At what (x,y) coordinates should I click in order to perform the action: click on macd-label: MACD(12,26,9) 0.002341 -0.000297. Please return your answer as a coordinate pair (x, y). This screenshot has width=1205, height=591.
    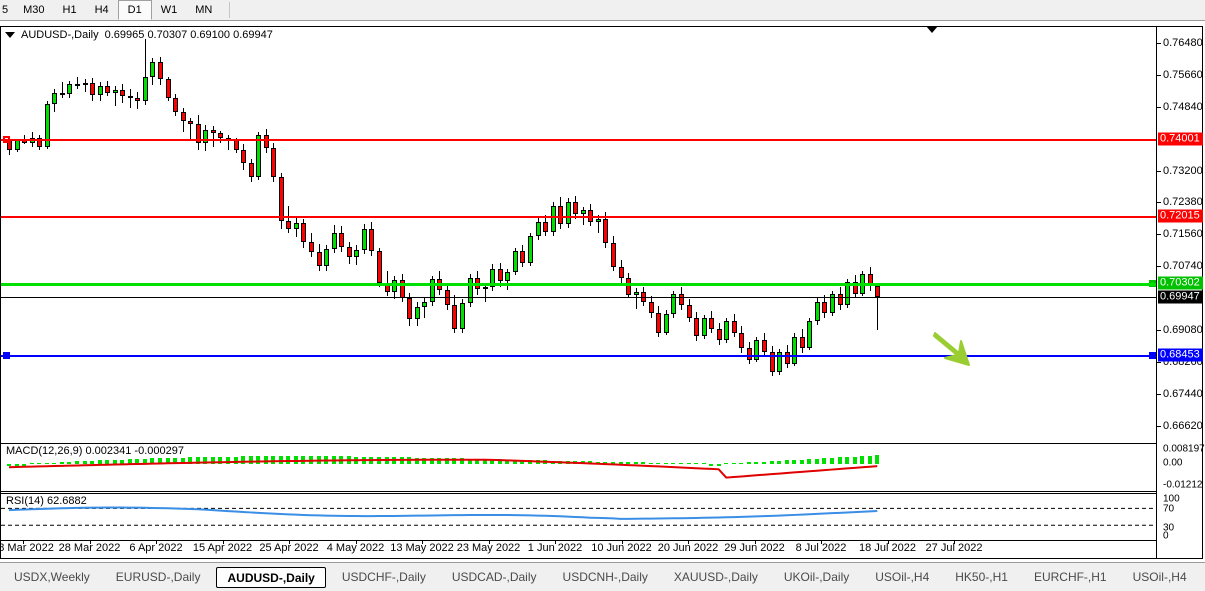
    Looking at the image, I should click on (95, 451).